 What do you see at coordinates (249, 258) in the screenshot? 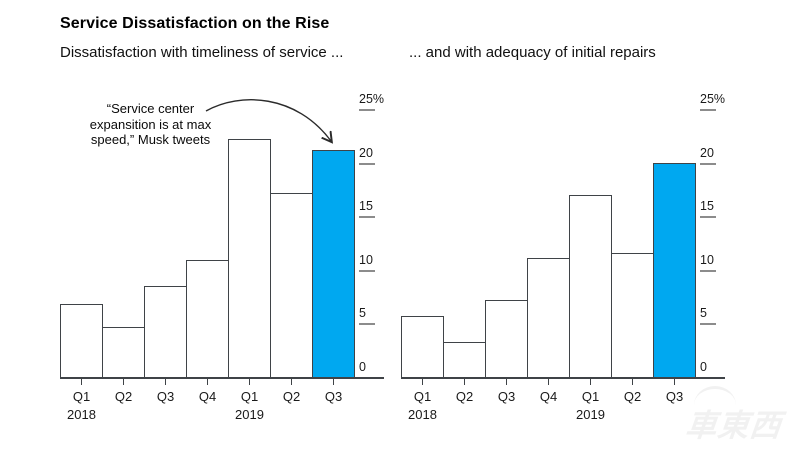
I see `bar-timeliness-q1-2019` at bounding box center [249, 258].